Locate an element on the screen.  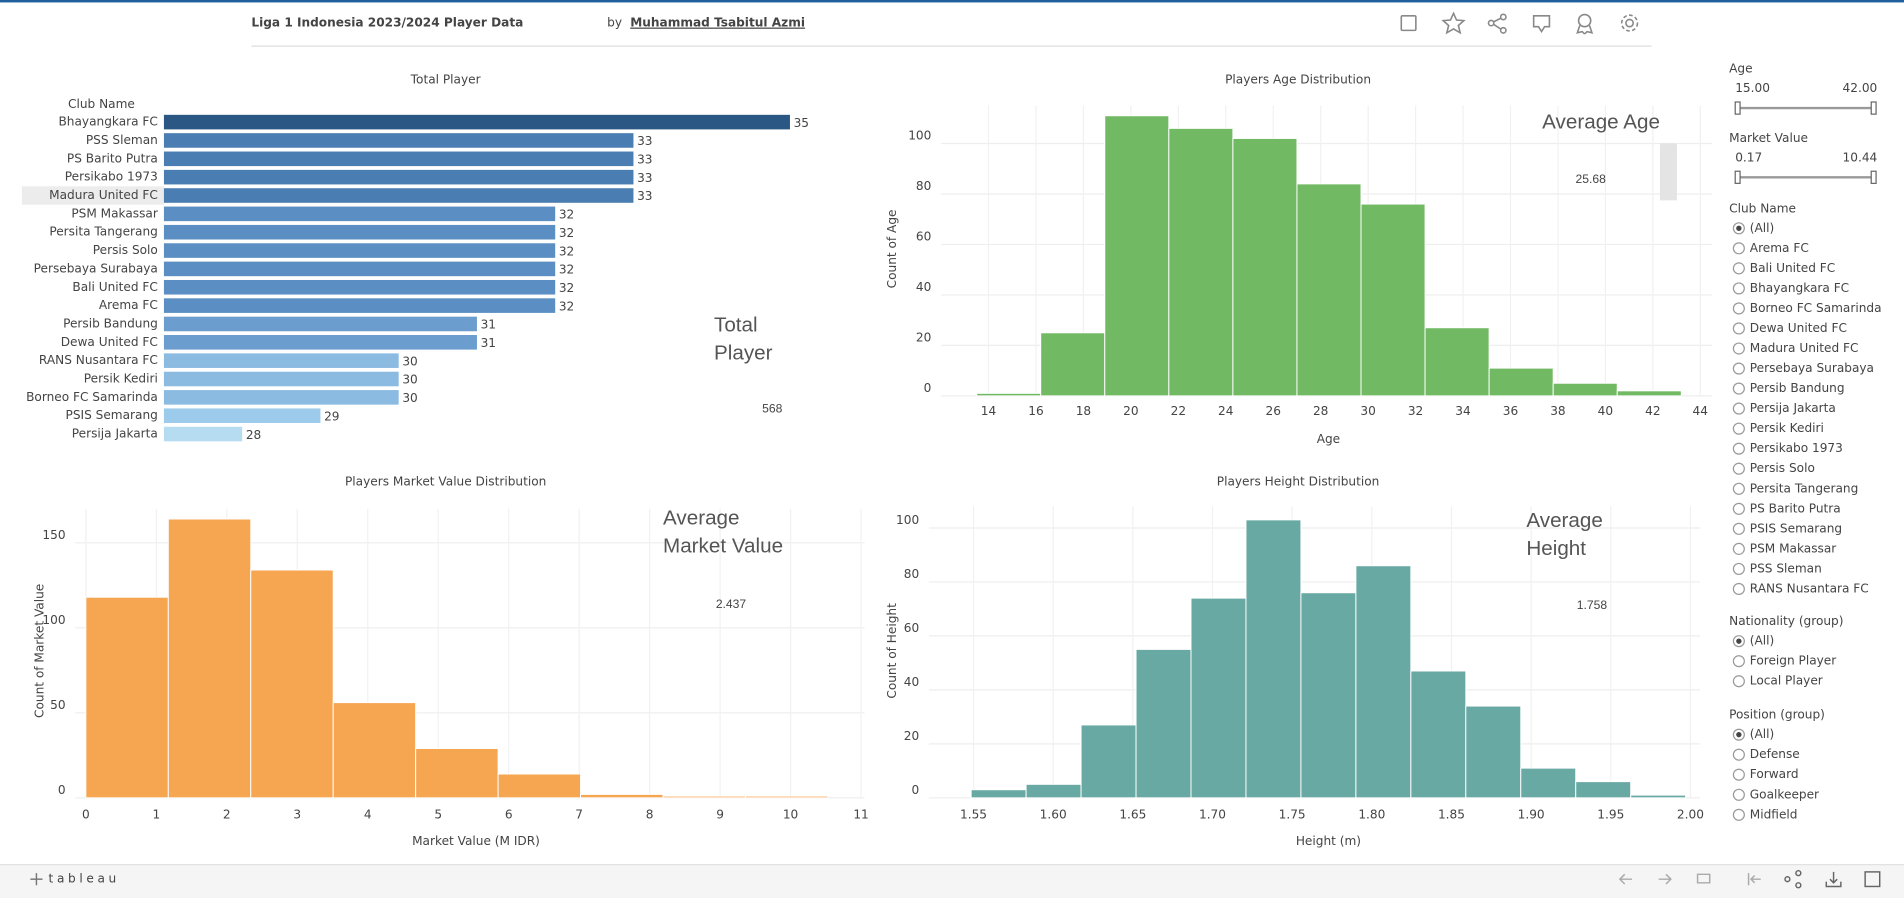
x-tick-label: 3 is located at coordinates (297, 814).